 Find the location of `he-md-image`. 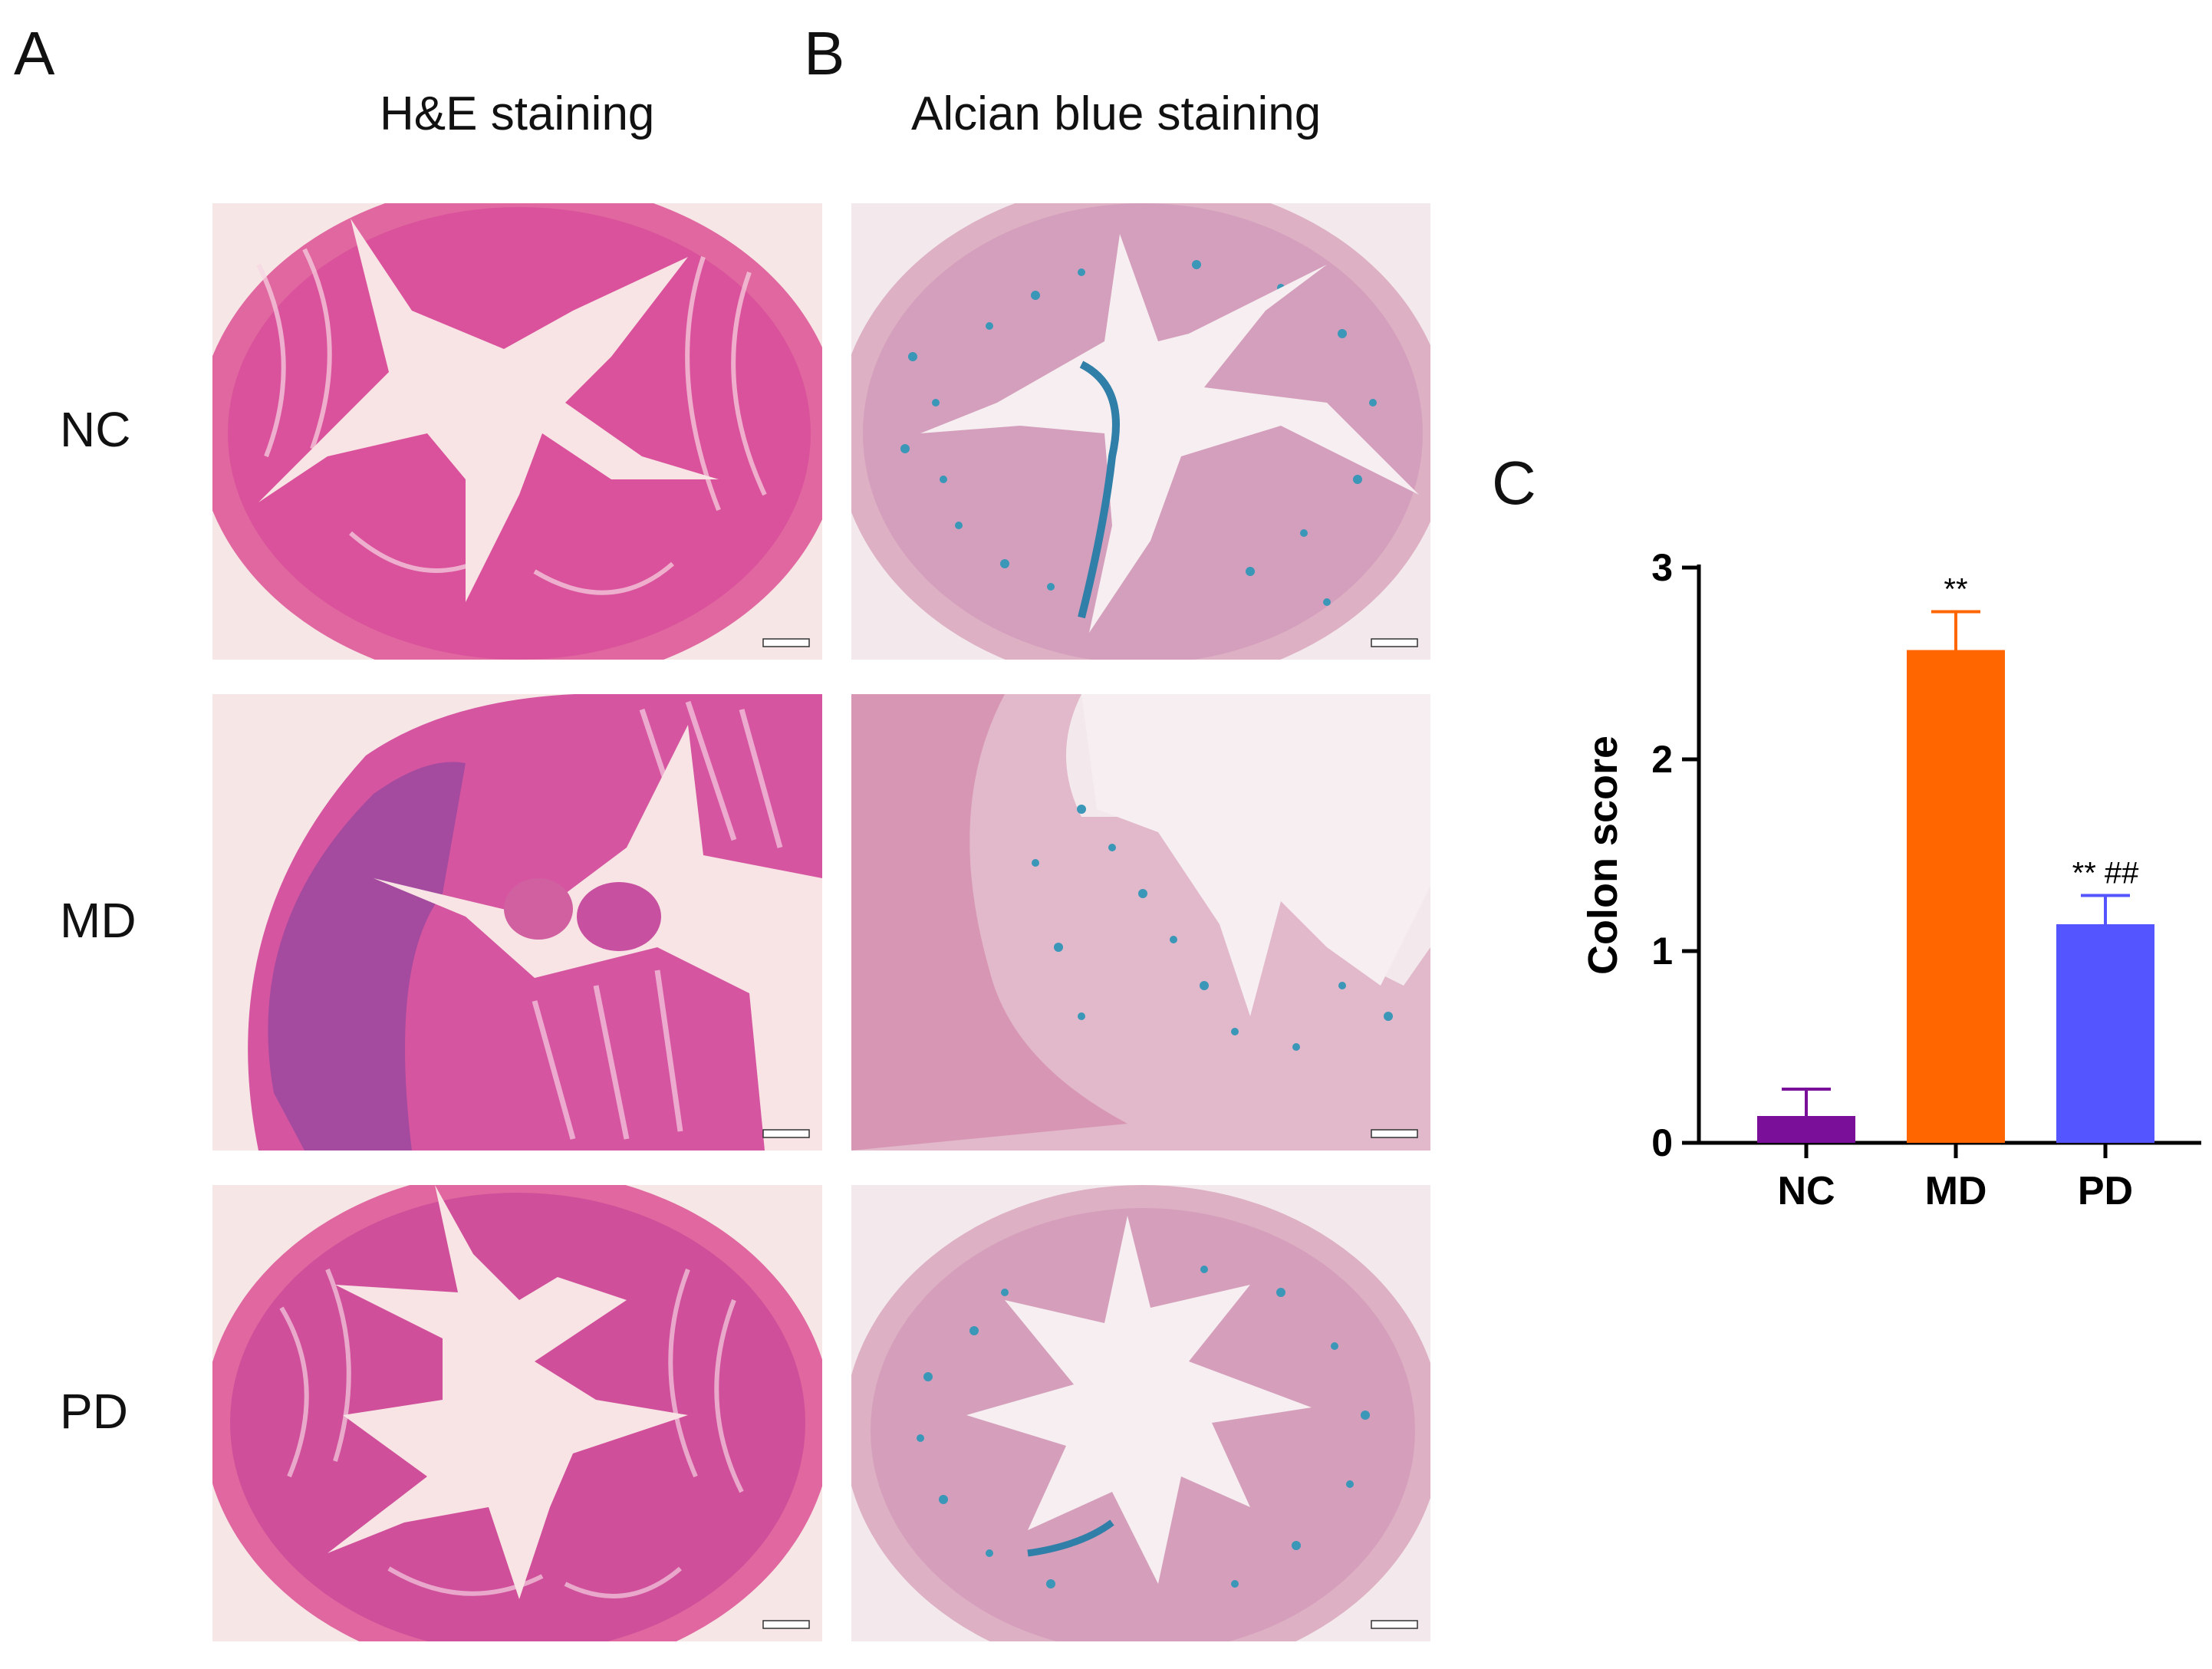

he-md-image is located at coordinates (517, 922).